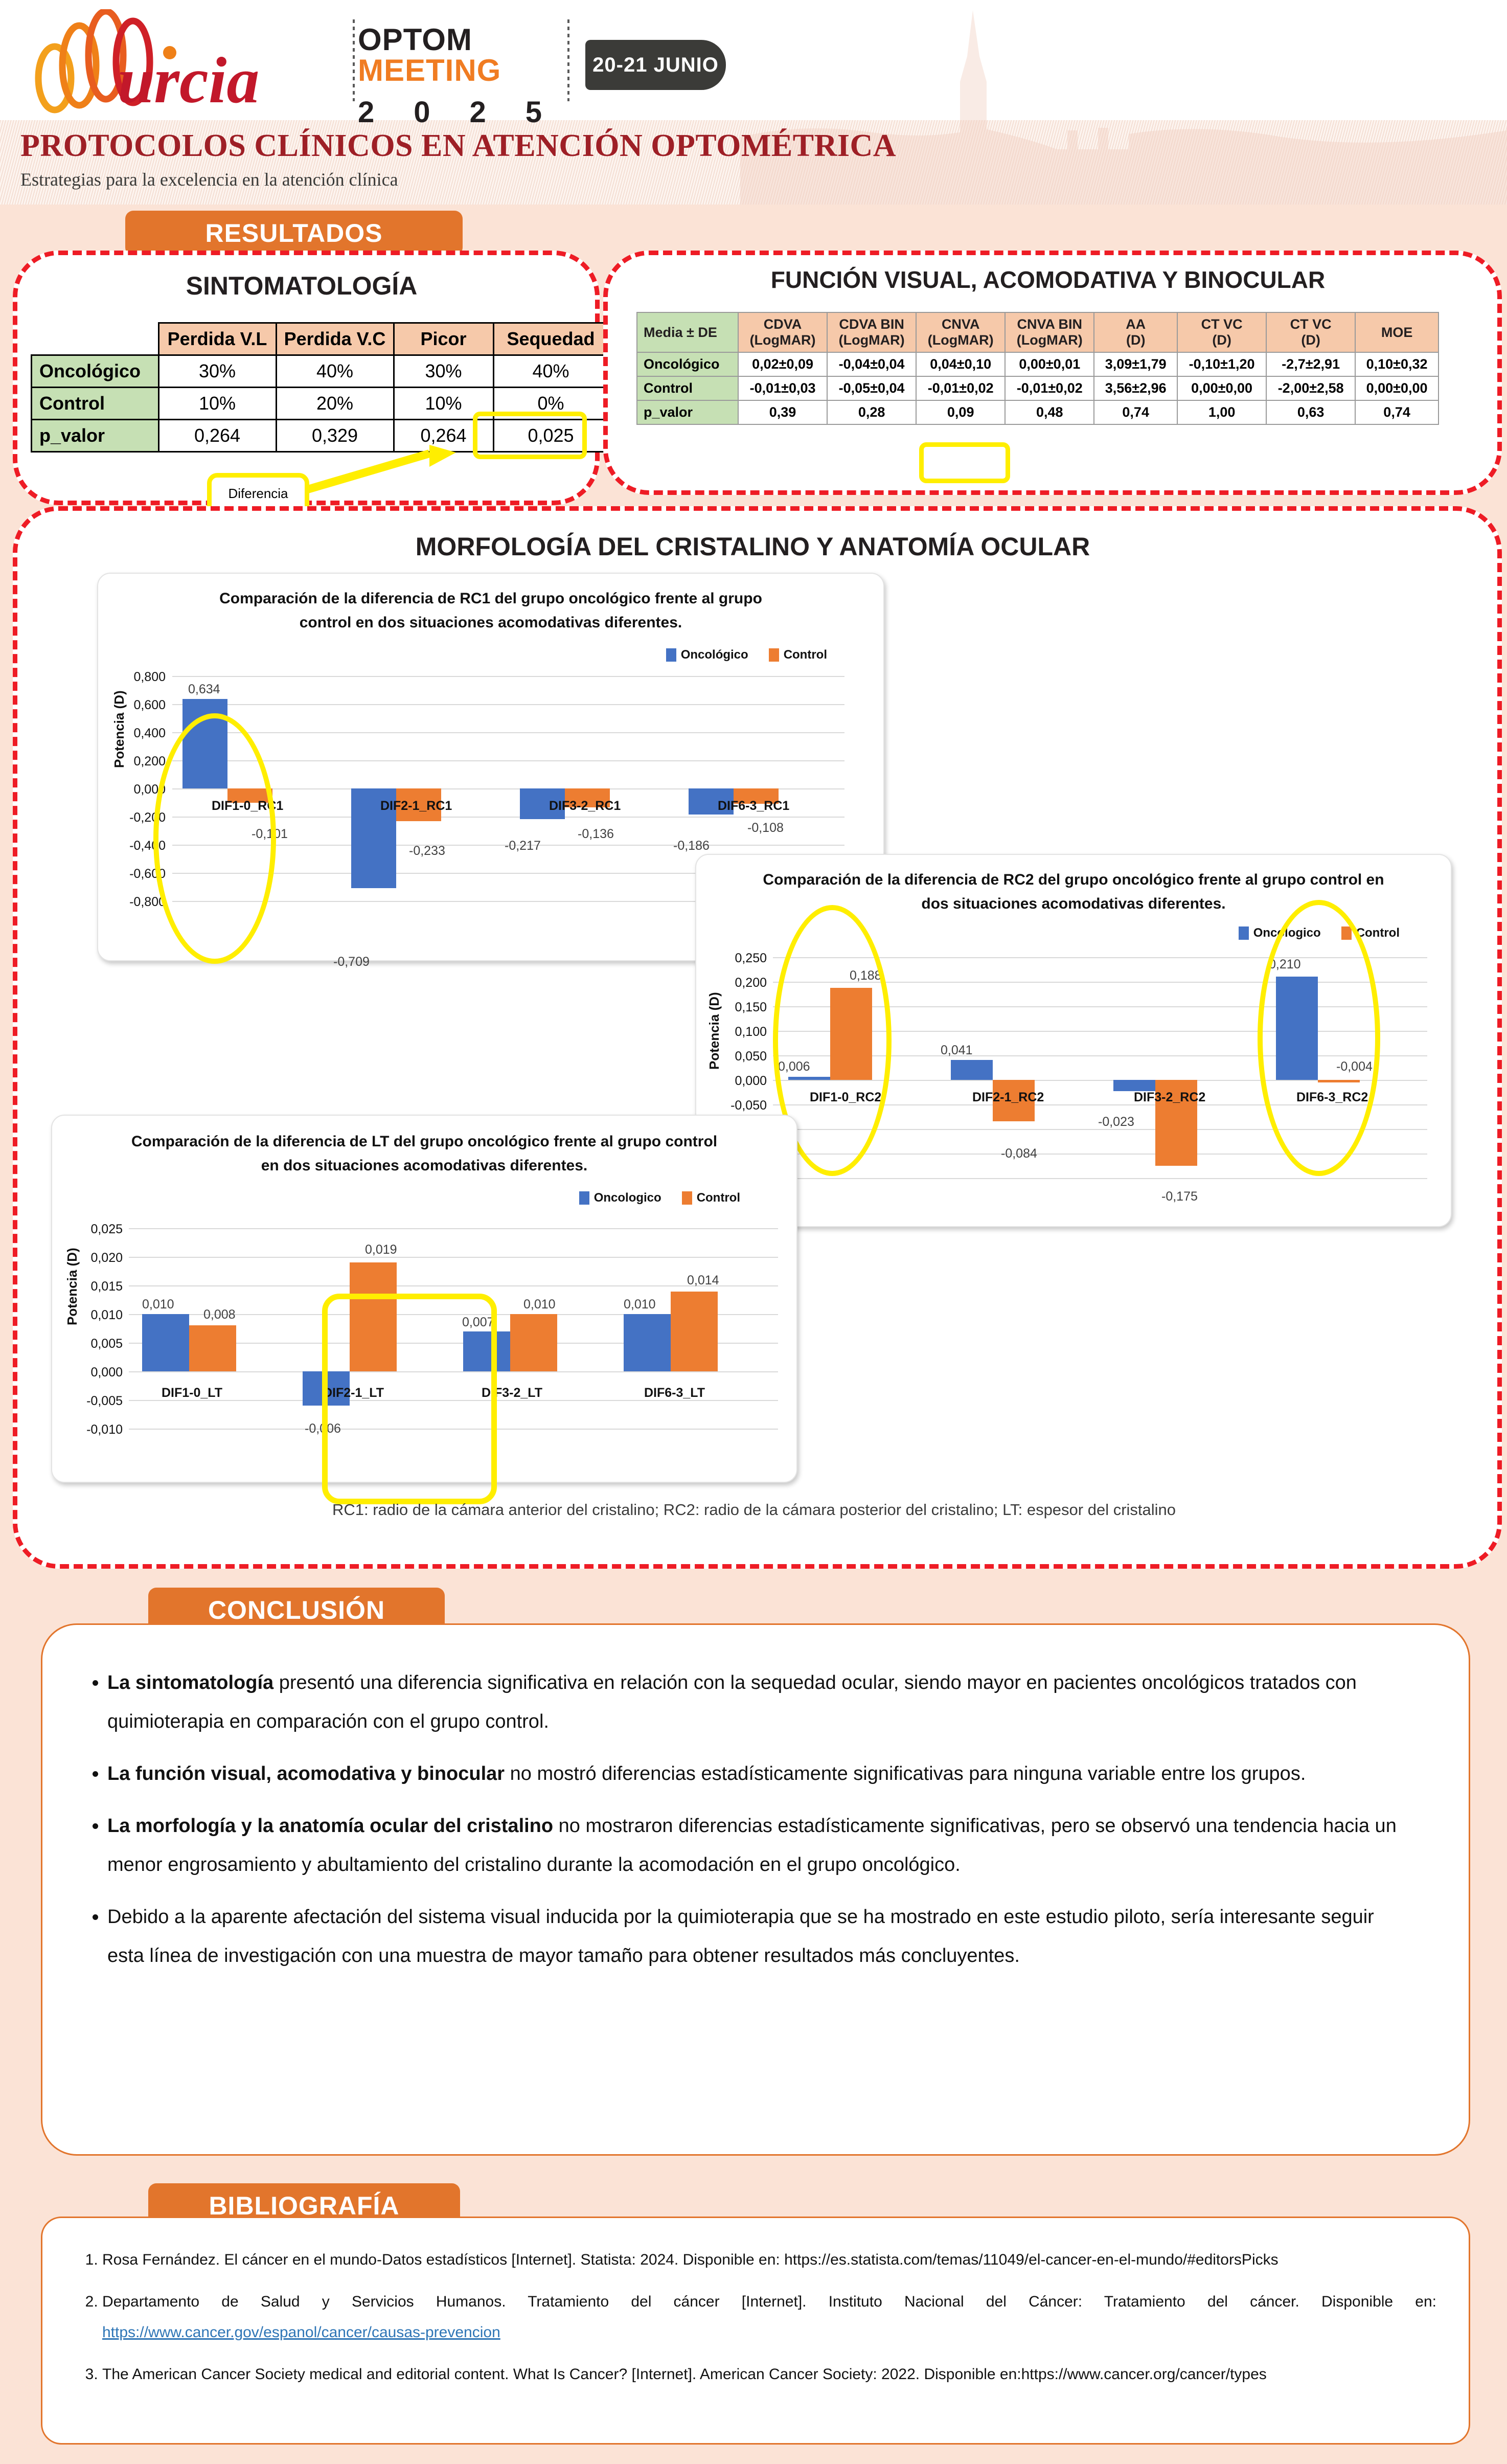  I want to click on col-header-2: Picor, so click(443, 339).